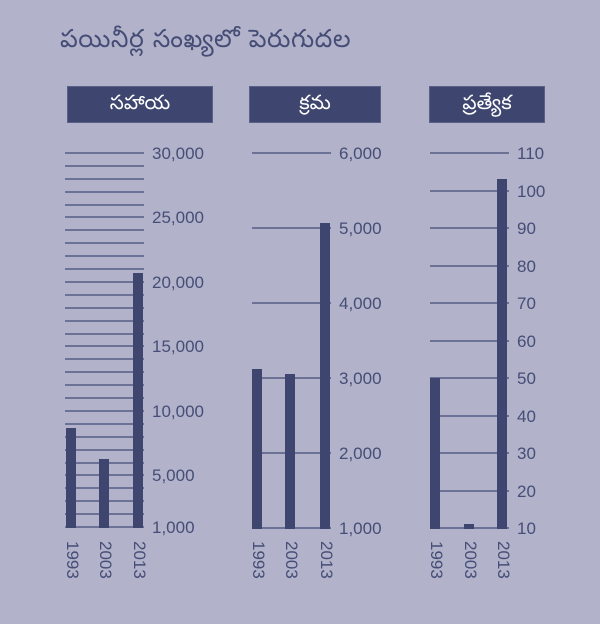 The width and height of the screenshot is (600, 624). Describe the element at coordinates (487, 104) in the screenshot. I see `panel-header: ప్రత్యేక` at that location.